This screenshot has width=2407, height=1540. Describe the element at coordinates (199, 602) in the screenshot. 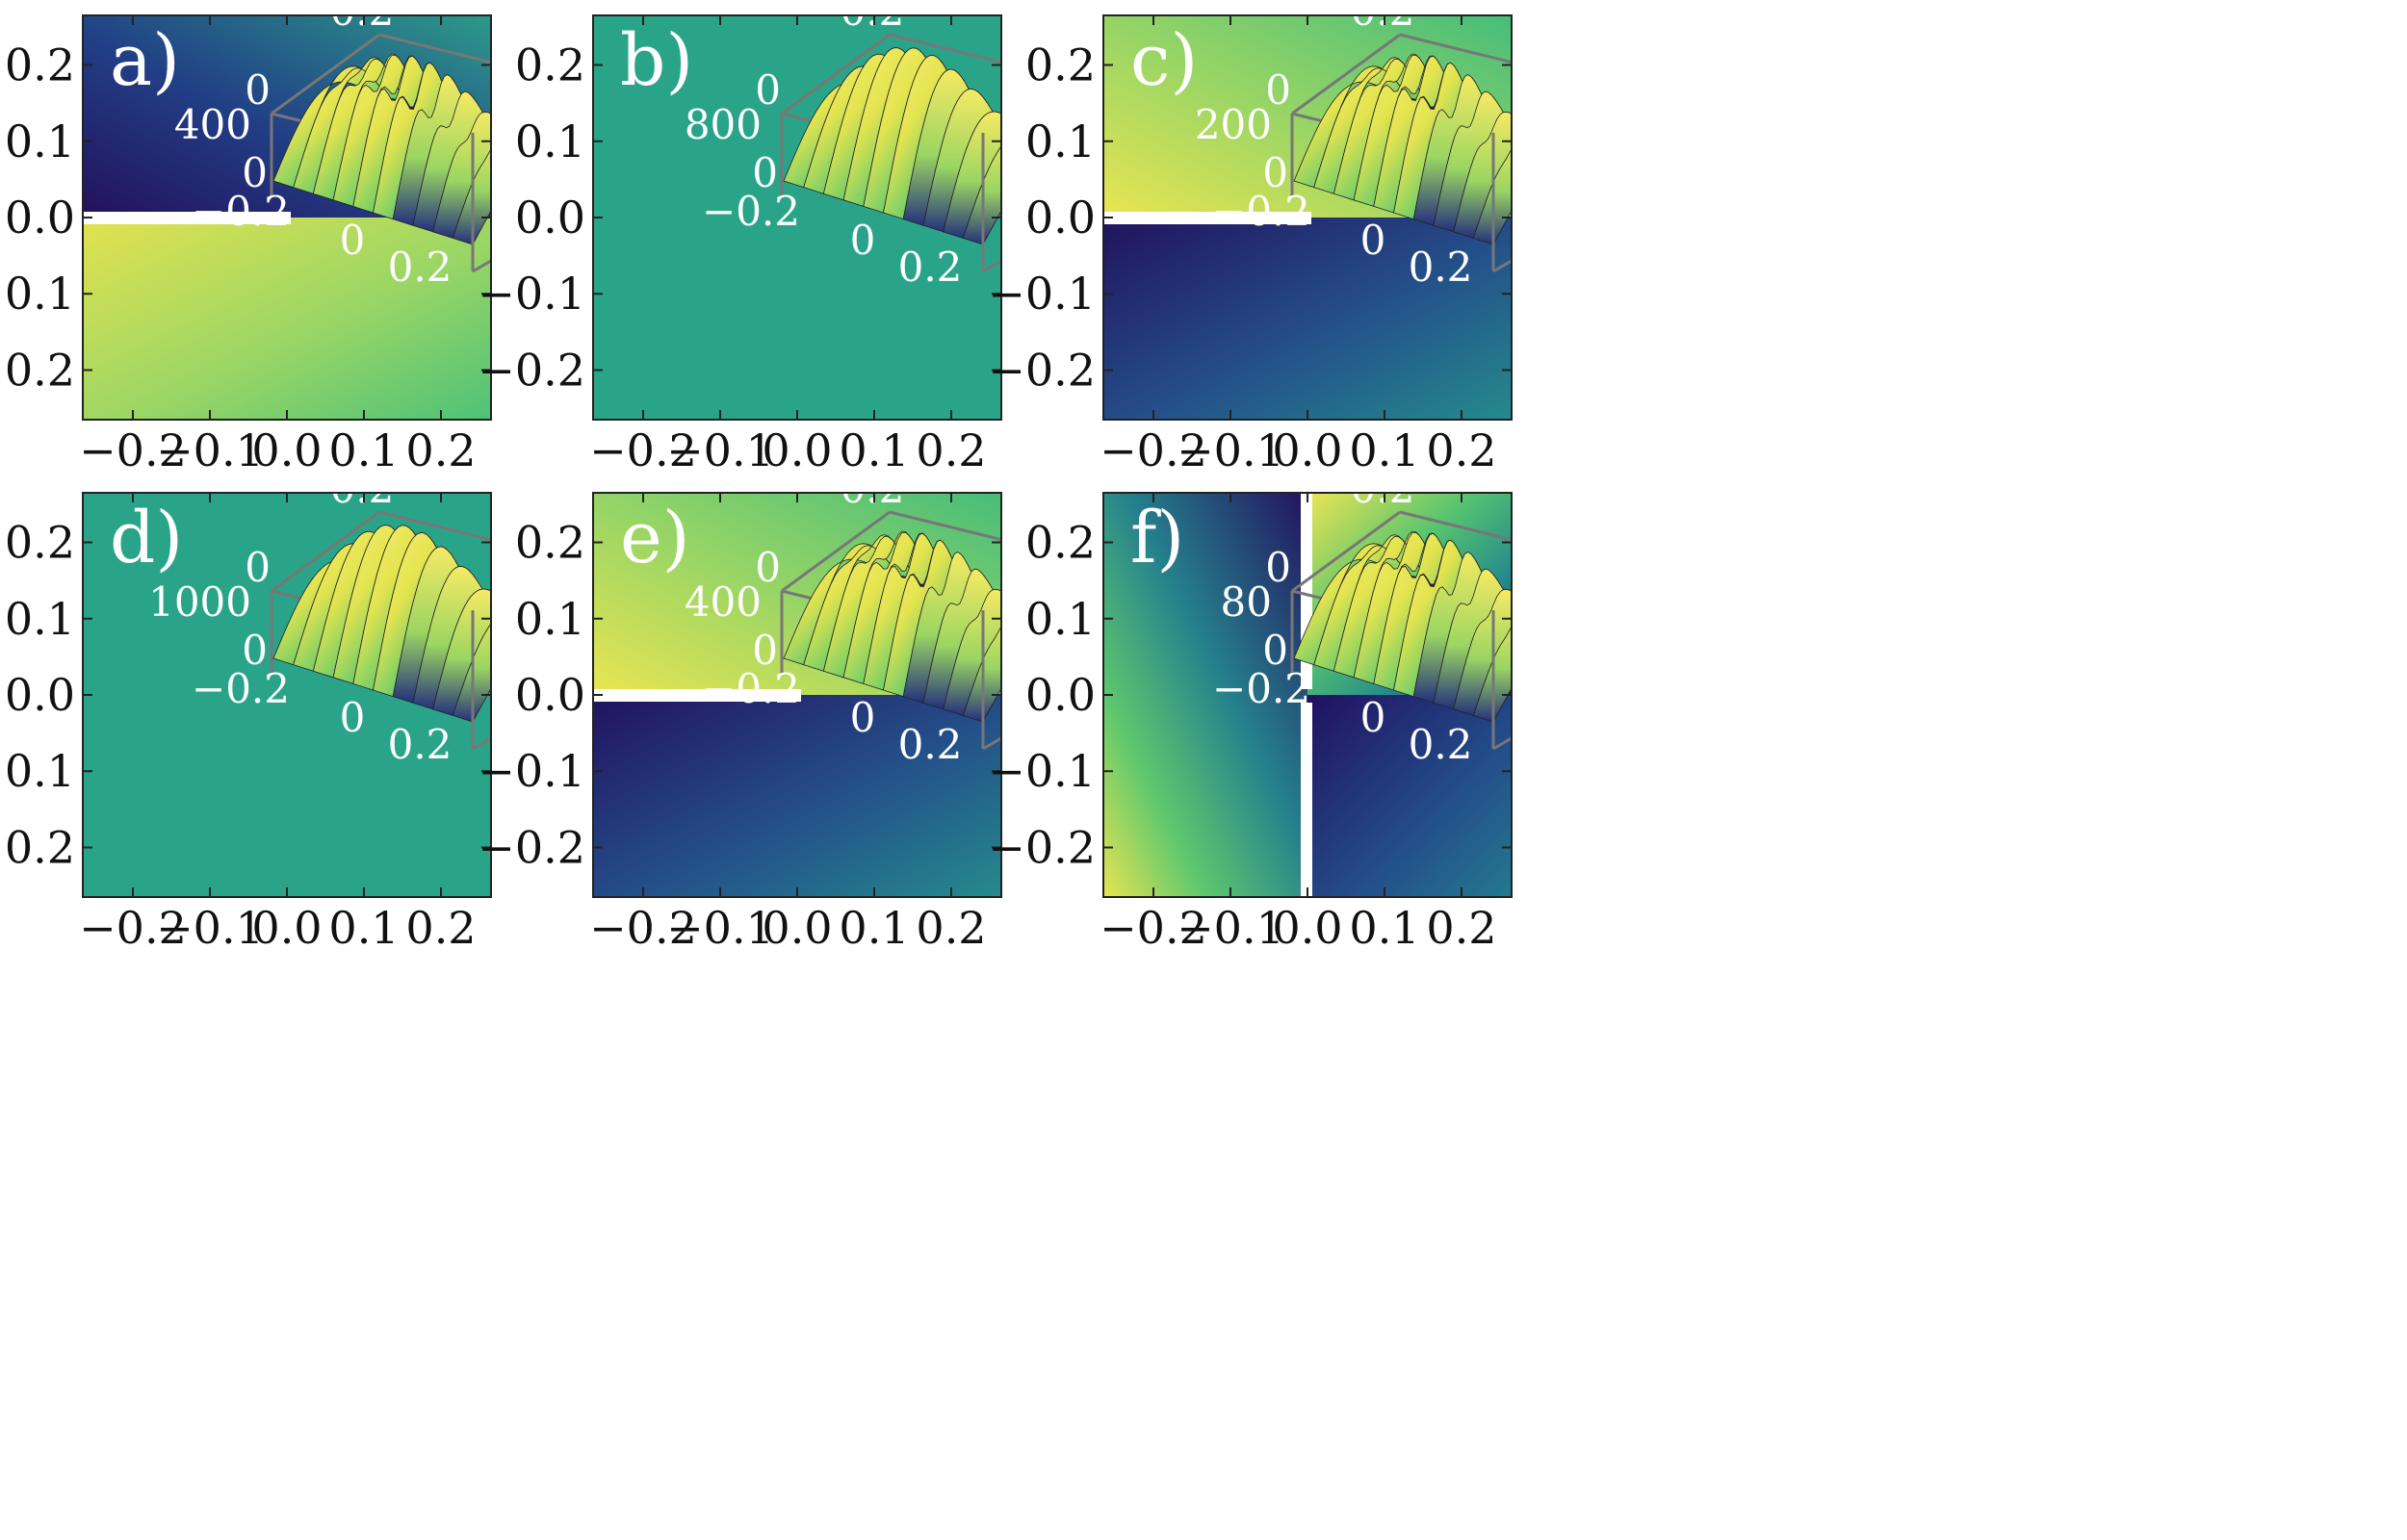

I see `inset-z-tick: 1000` at that location.